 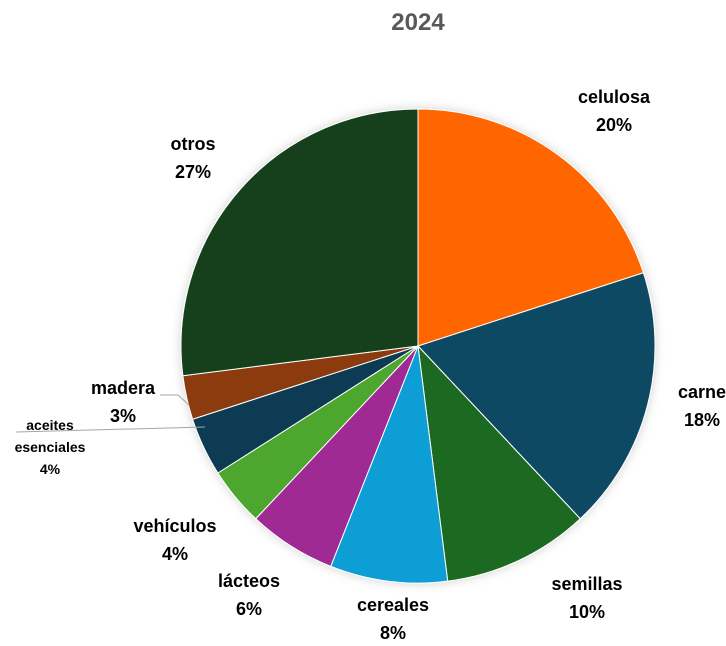 What do you see at coordinates (249, 595) in the screenshot?
I see `slice-label-lácteos: lácteos 6%` at bounding box center [249, 595].